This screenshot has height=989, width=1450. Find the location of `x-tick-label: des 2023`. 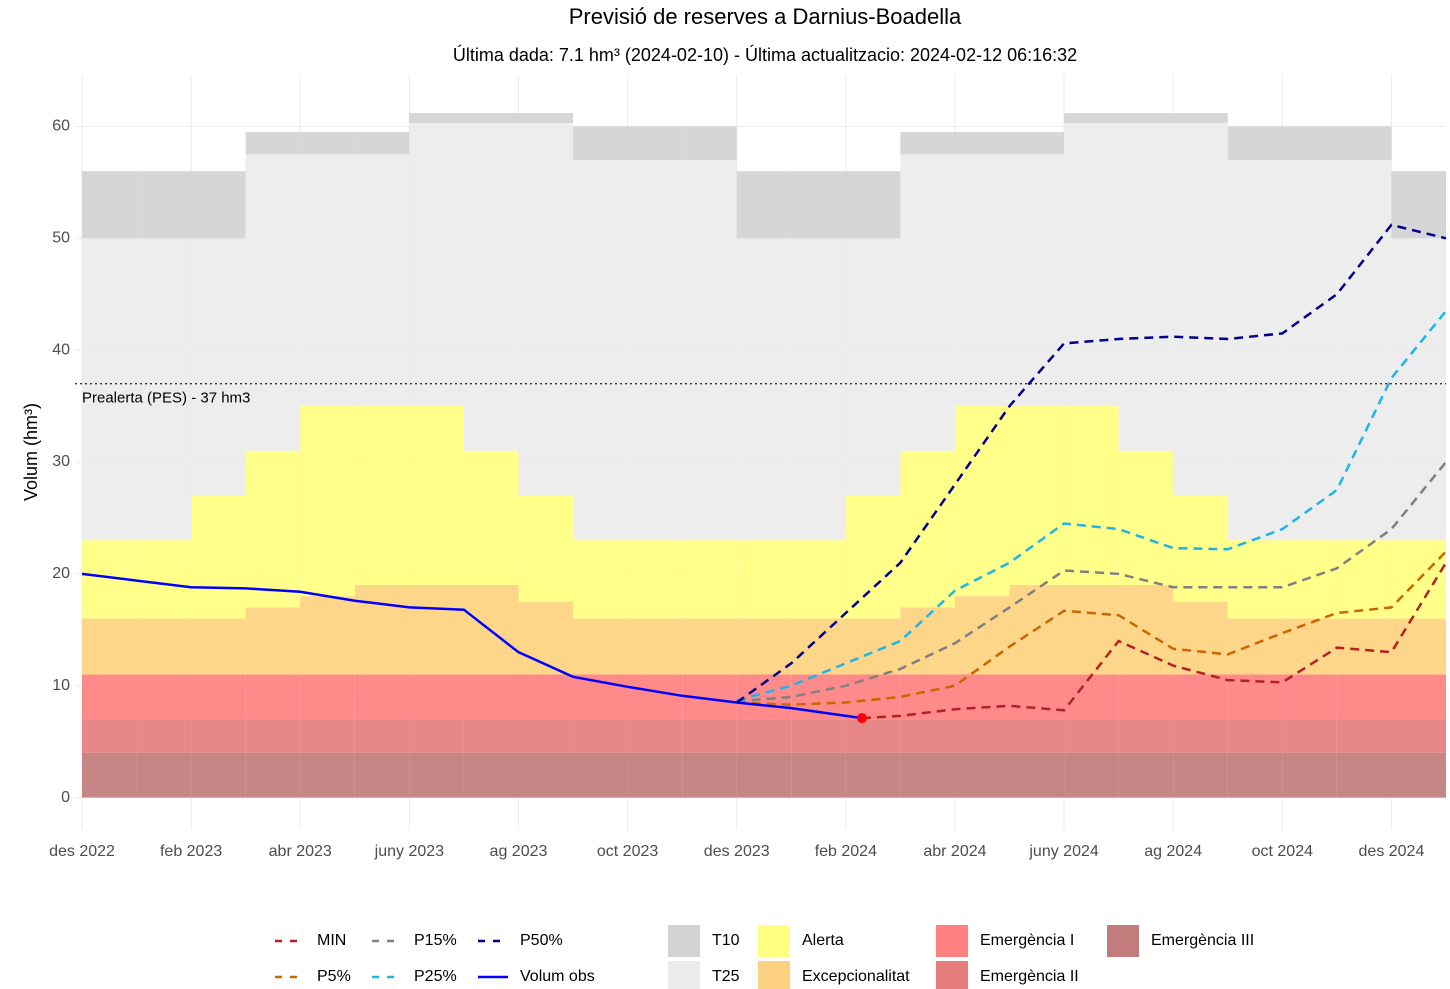

x-tick-label: des 2023 is located at coordinates (737, 851).